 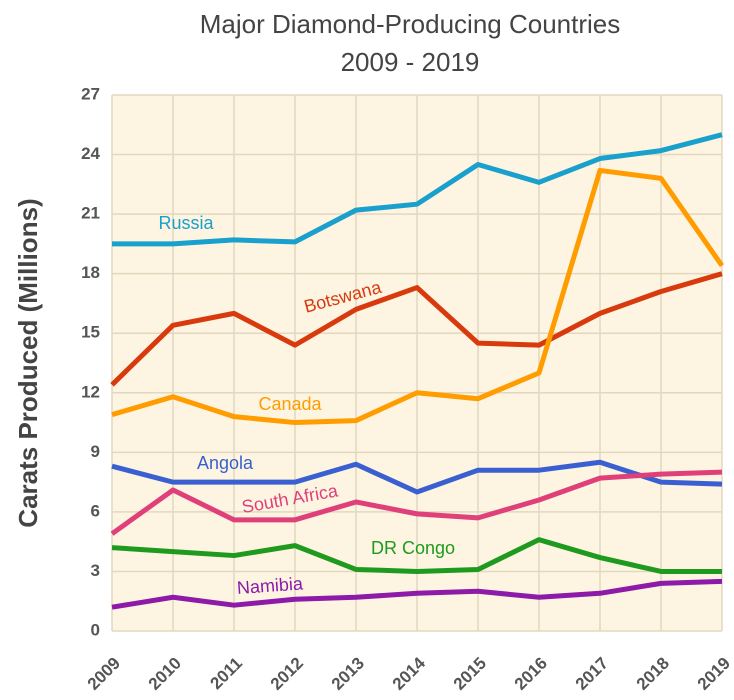 I want to click on x-tick-label: 2009, so click(x=104, y=674).